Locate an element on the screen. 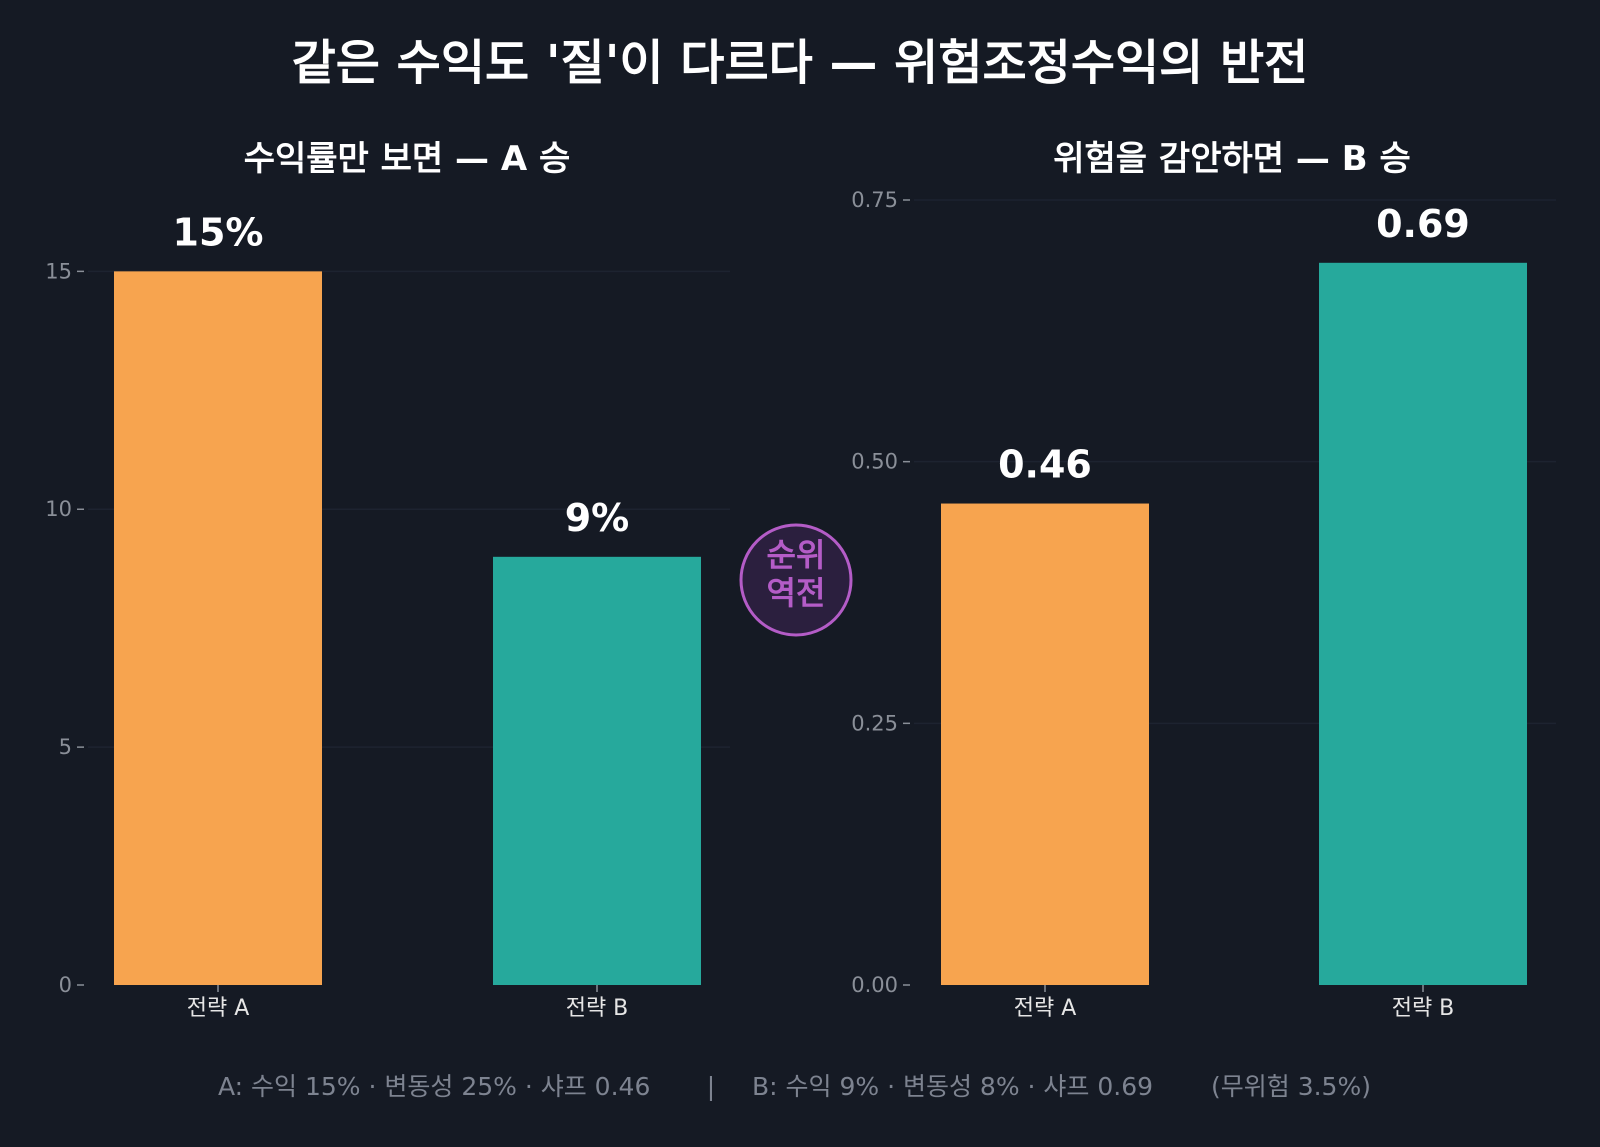  y-tick-label: 0.75 is located at coordinates (874, 200).